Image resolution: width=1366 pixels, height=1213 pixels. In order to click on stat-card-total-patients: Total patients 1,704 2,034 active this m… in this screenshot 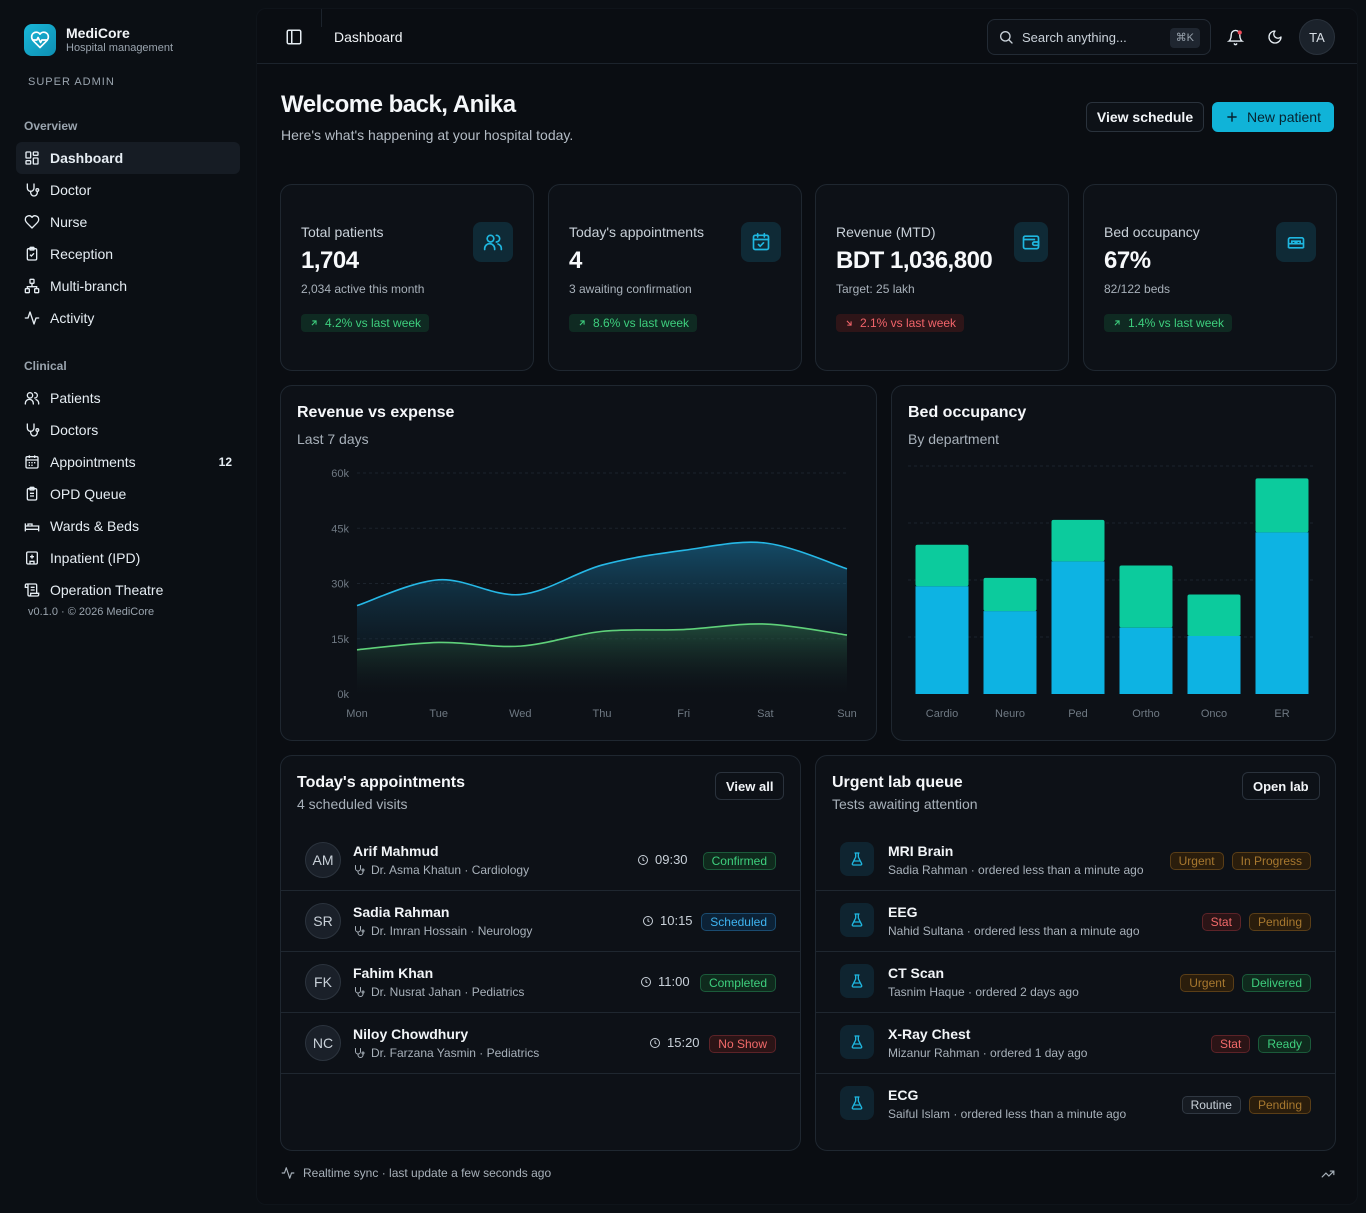, I will do `click(407, 277)`.